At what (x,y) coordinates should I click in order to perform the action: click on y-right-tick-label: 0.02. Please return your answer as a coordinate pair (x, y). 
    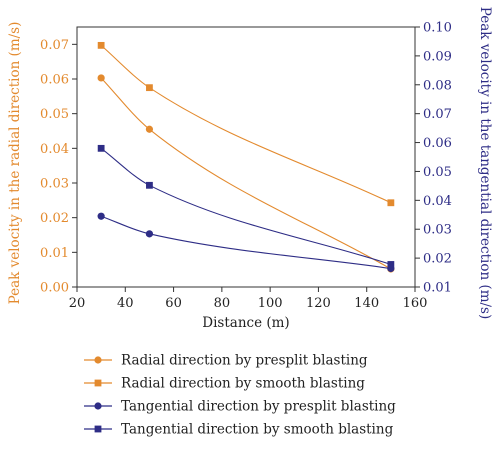
    Looking at the image, I should click on (437, 259).